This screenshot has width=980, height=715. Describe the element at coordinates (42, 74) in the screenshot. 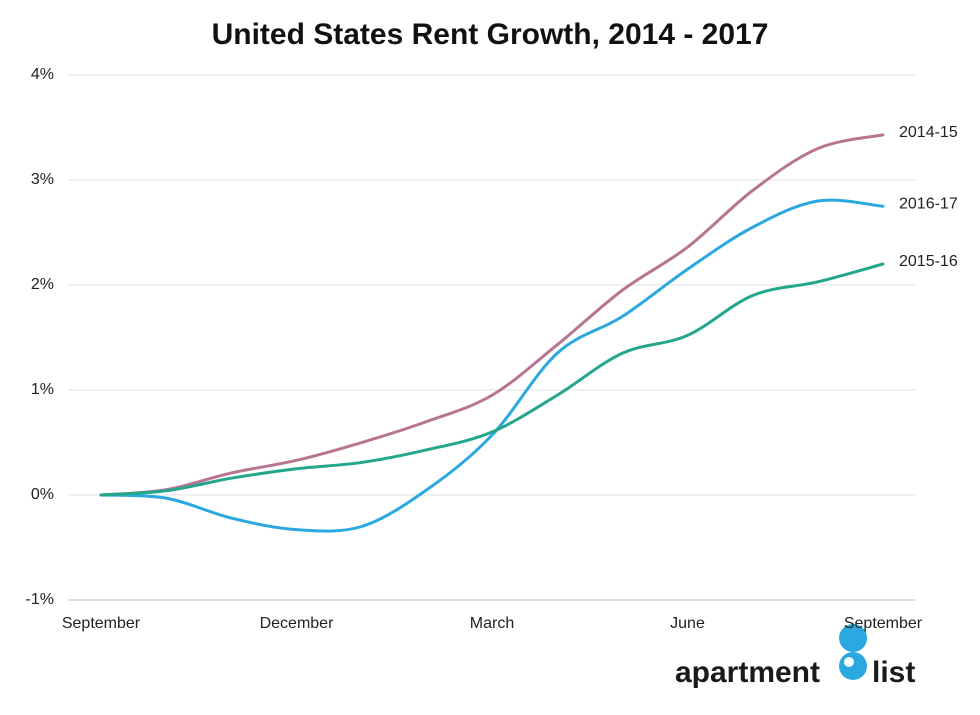

I see `y-tick-label: 4%` at that location.